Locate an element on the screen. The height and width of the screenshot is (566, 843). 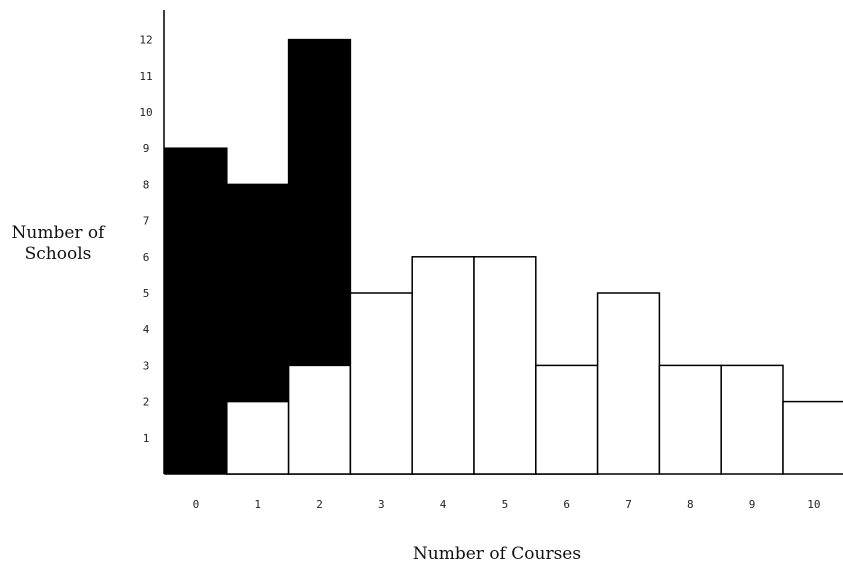
y-axis-title-line-2: Schools is located at coordinates (58, 254).